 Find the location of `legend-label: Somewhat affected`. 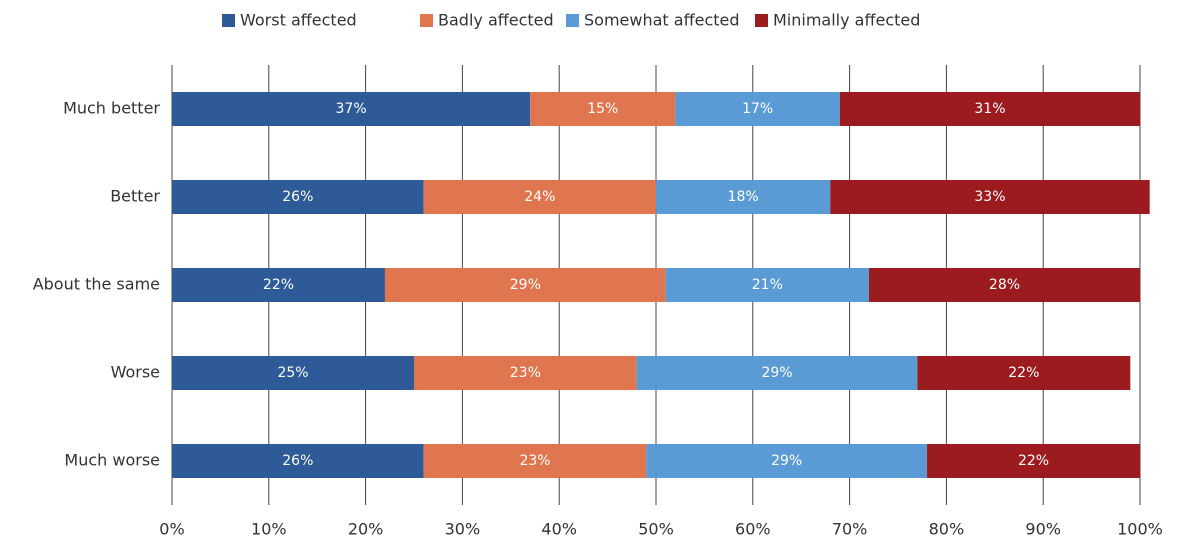

legend-label: Somewhat affected is located at coordinates (662, 20).